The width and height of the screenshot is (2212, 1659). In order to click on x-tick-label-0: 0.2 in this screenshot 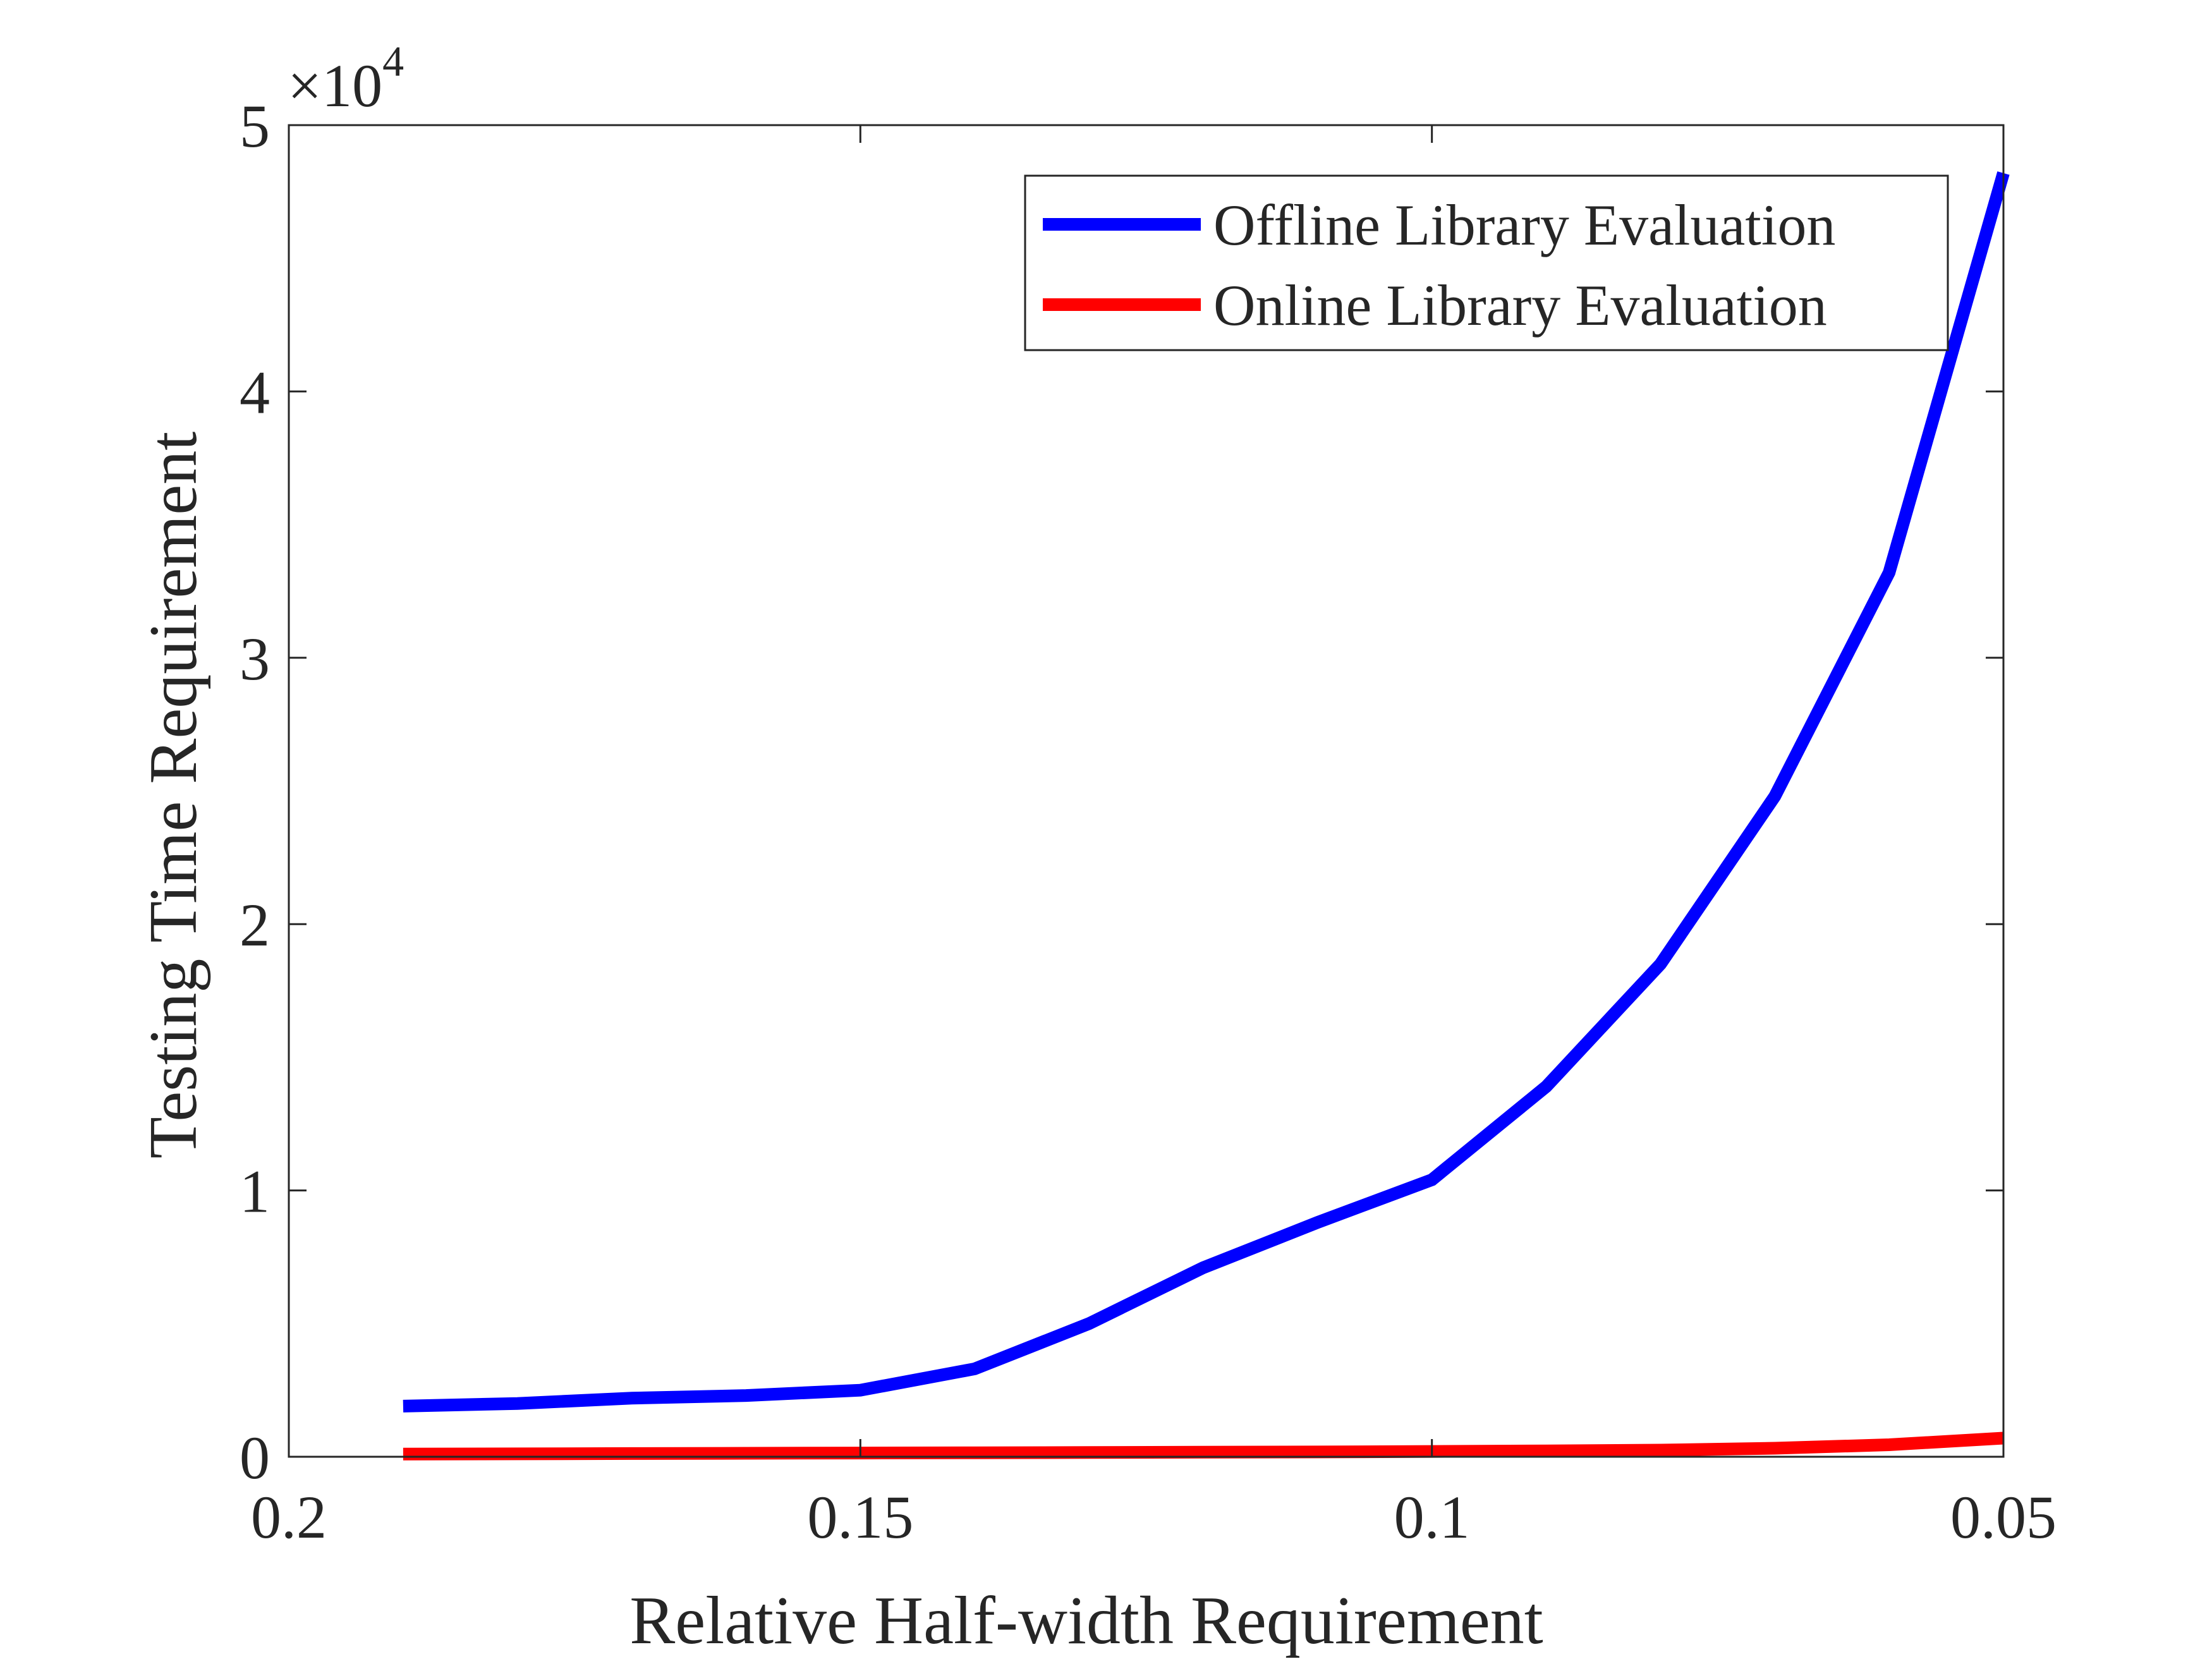, I will do `click(289, 1517)`.